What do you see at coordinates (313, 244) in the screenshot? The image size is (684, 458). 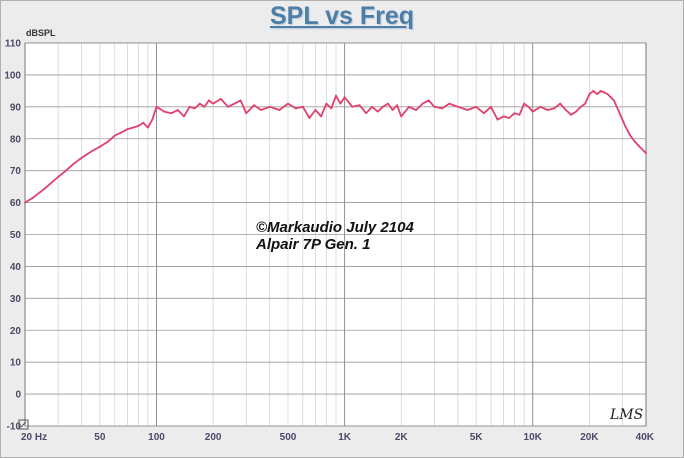 I see `annotation-model: Alpair 7P Gen. 1` at bounding box center [313, 244].